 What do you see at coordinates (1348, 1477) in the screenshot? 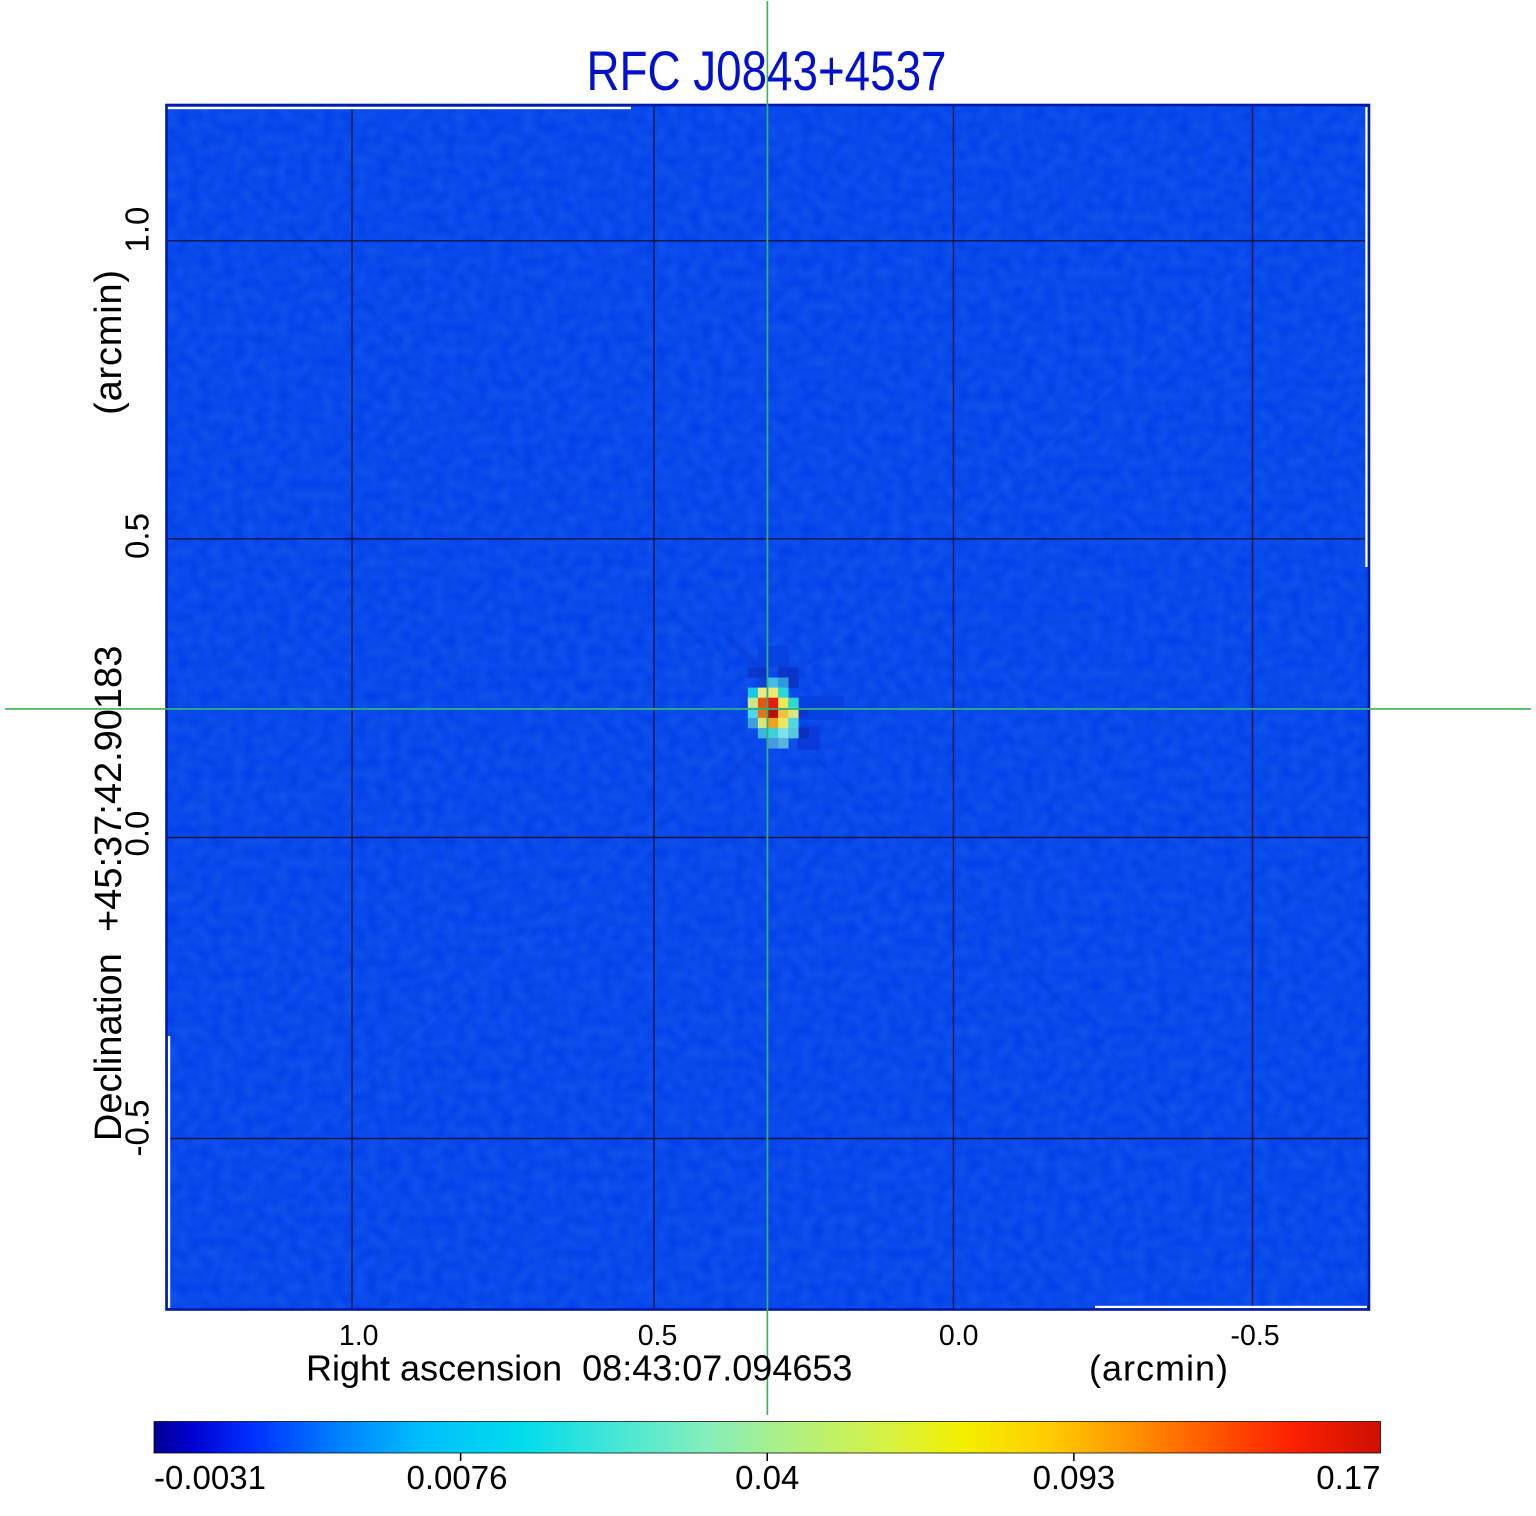
I see `svg-text: 0.17` at bounding box center [1348, 1477].